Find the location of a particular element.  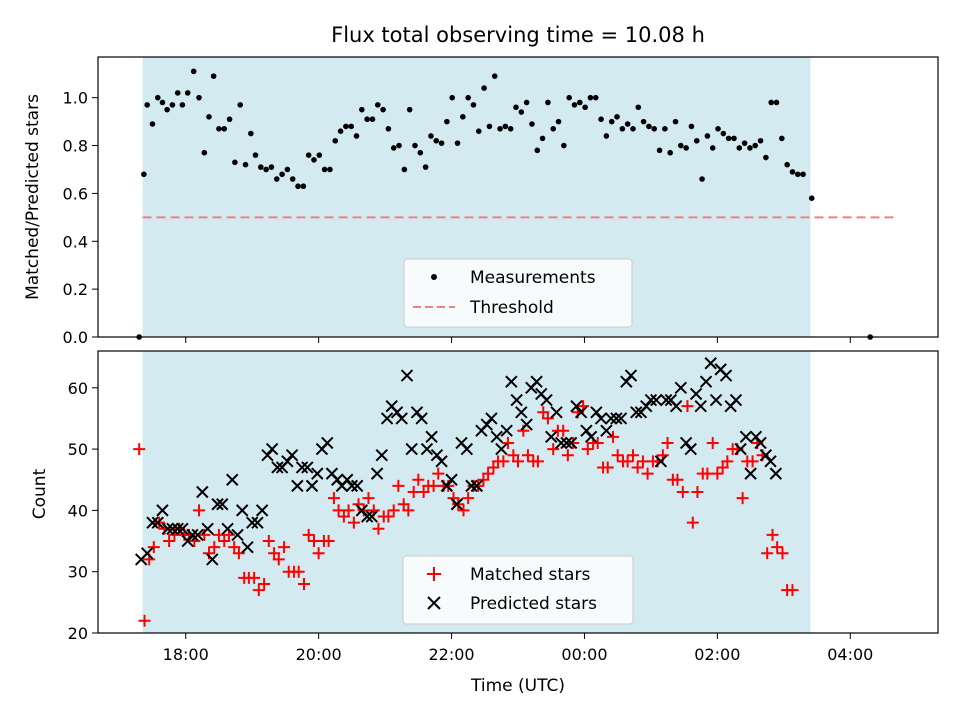

legend-plus-icon is located at coordinates (434, 574).